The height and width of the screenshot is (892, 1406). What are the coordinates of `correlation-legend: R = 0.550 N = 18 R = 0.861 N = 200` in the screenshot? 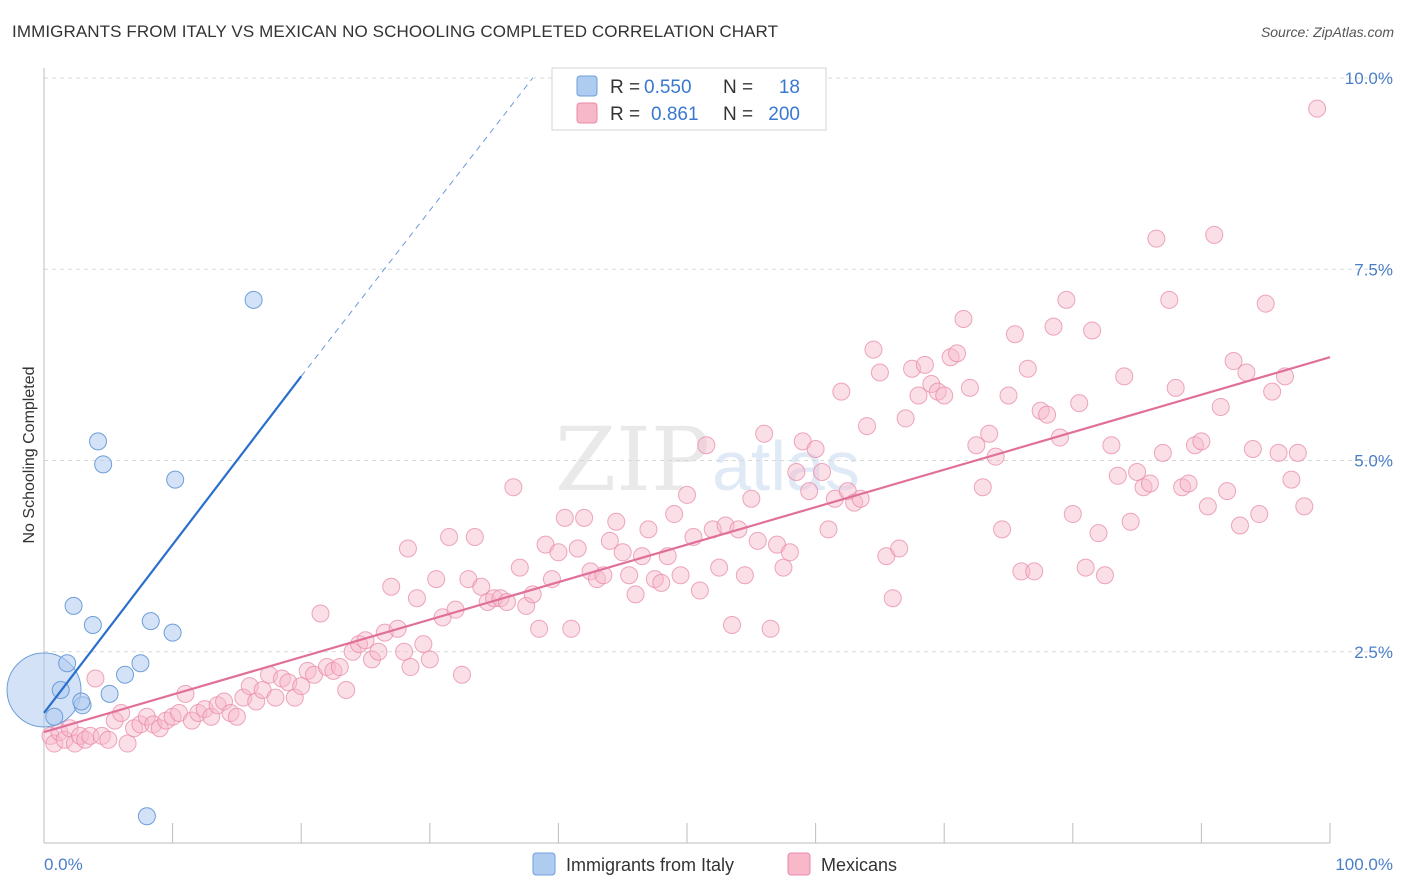 It's located at (689, 99).